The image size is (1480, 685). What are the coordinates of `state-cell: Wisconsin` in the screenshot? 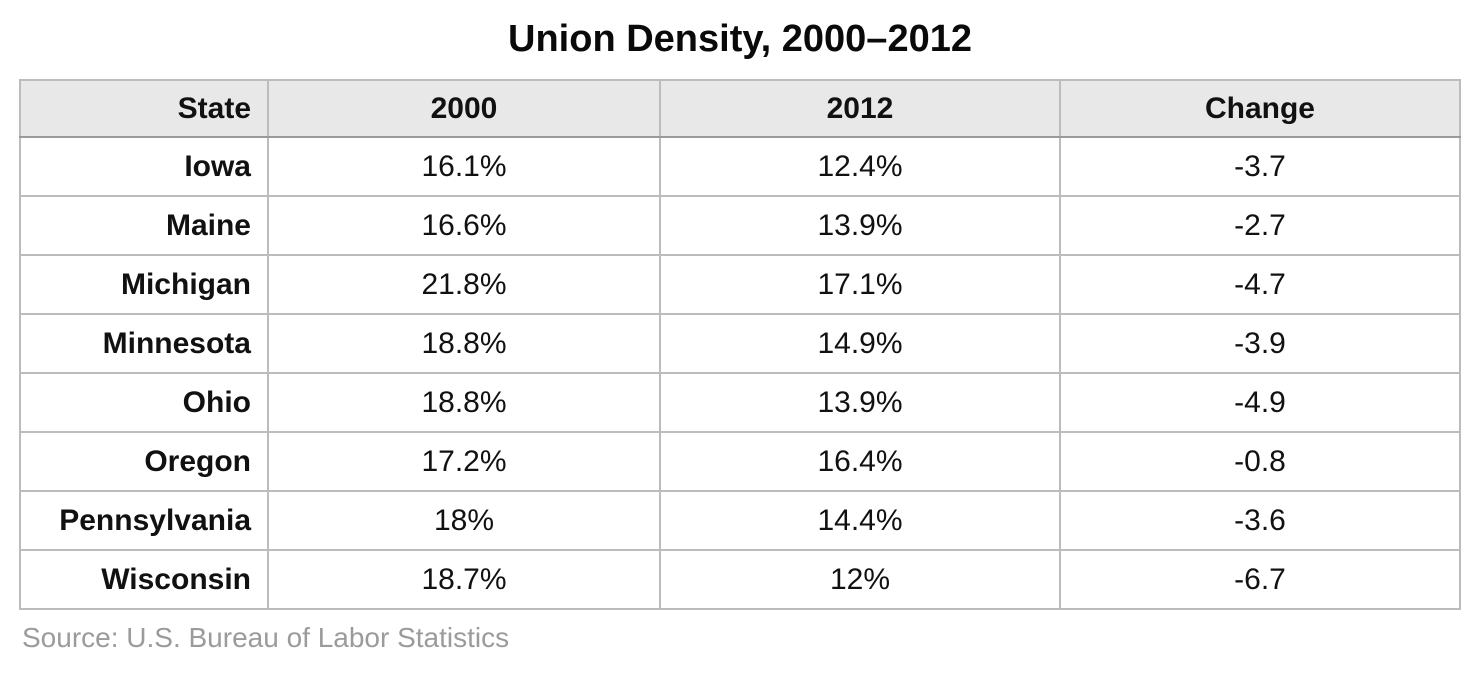 It's located at (144, 579).